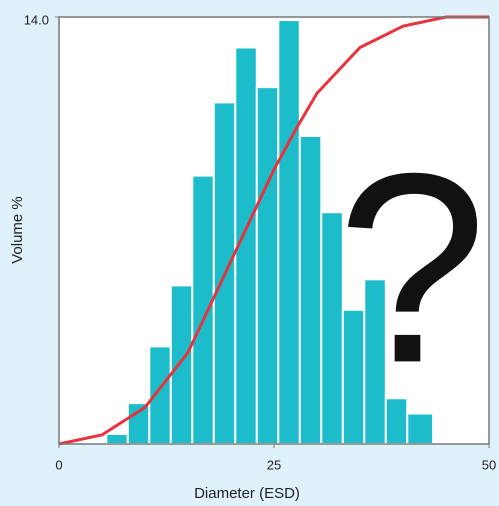 This screenshot has width=499, height=506. Describe the element at coordinates (274, 464) in the screenshot. I see `x-tick-label: 25` at that location.